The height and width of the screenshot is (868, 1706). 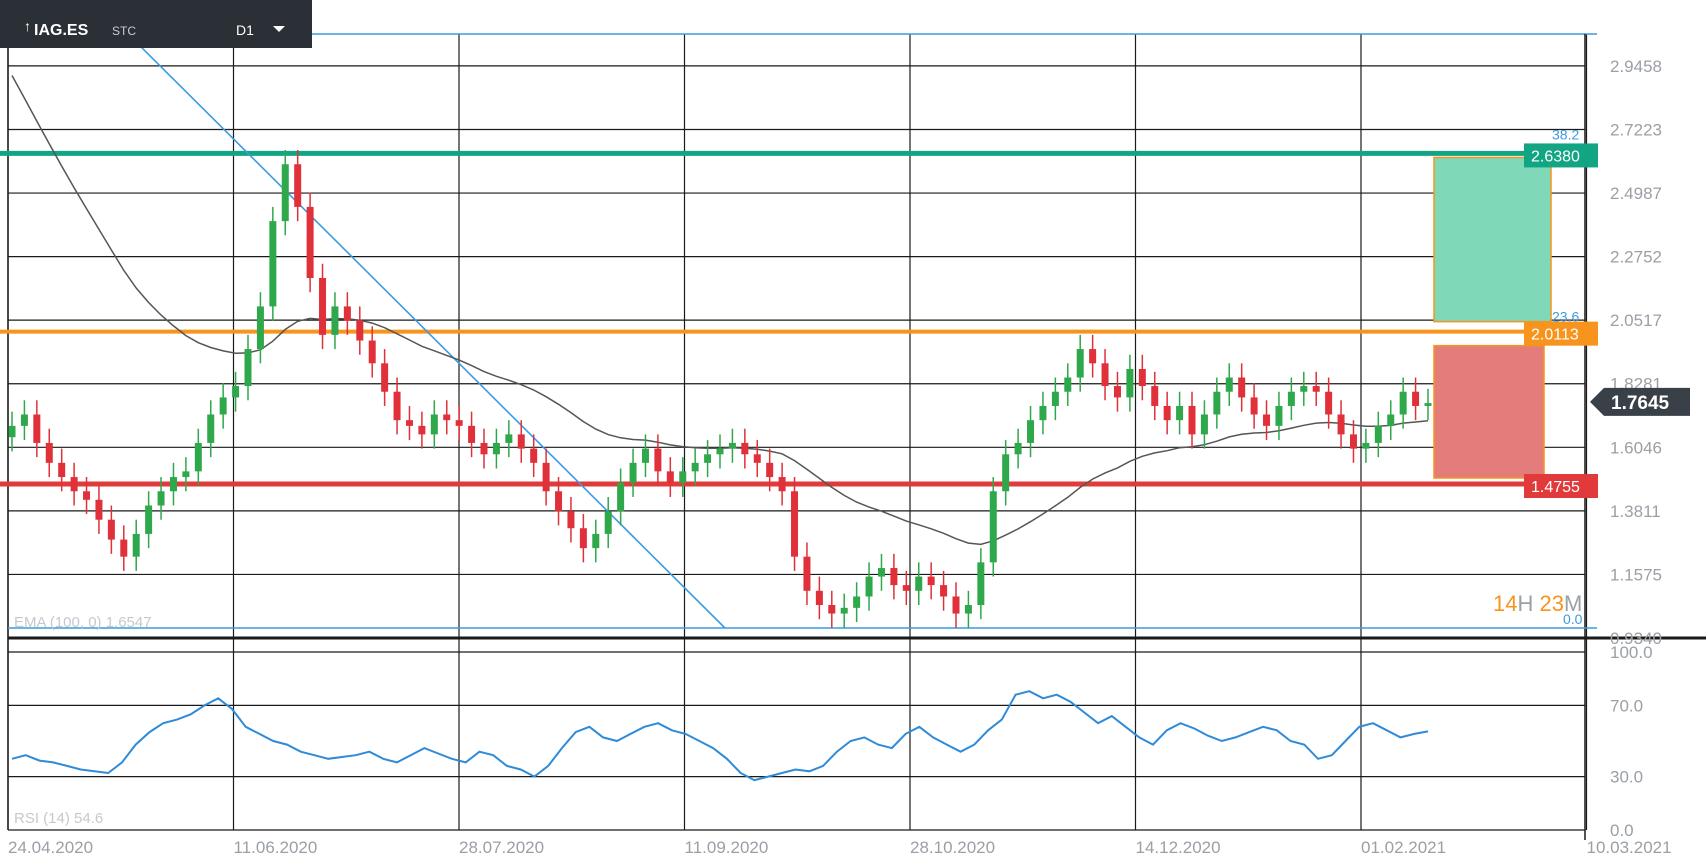 I want to click on rsi-y-tick-label: 100.0, so click(x=1631, y=652).